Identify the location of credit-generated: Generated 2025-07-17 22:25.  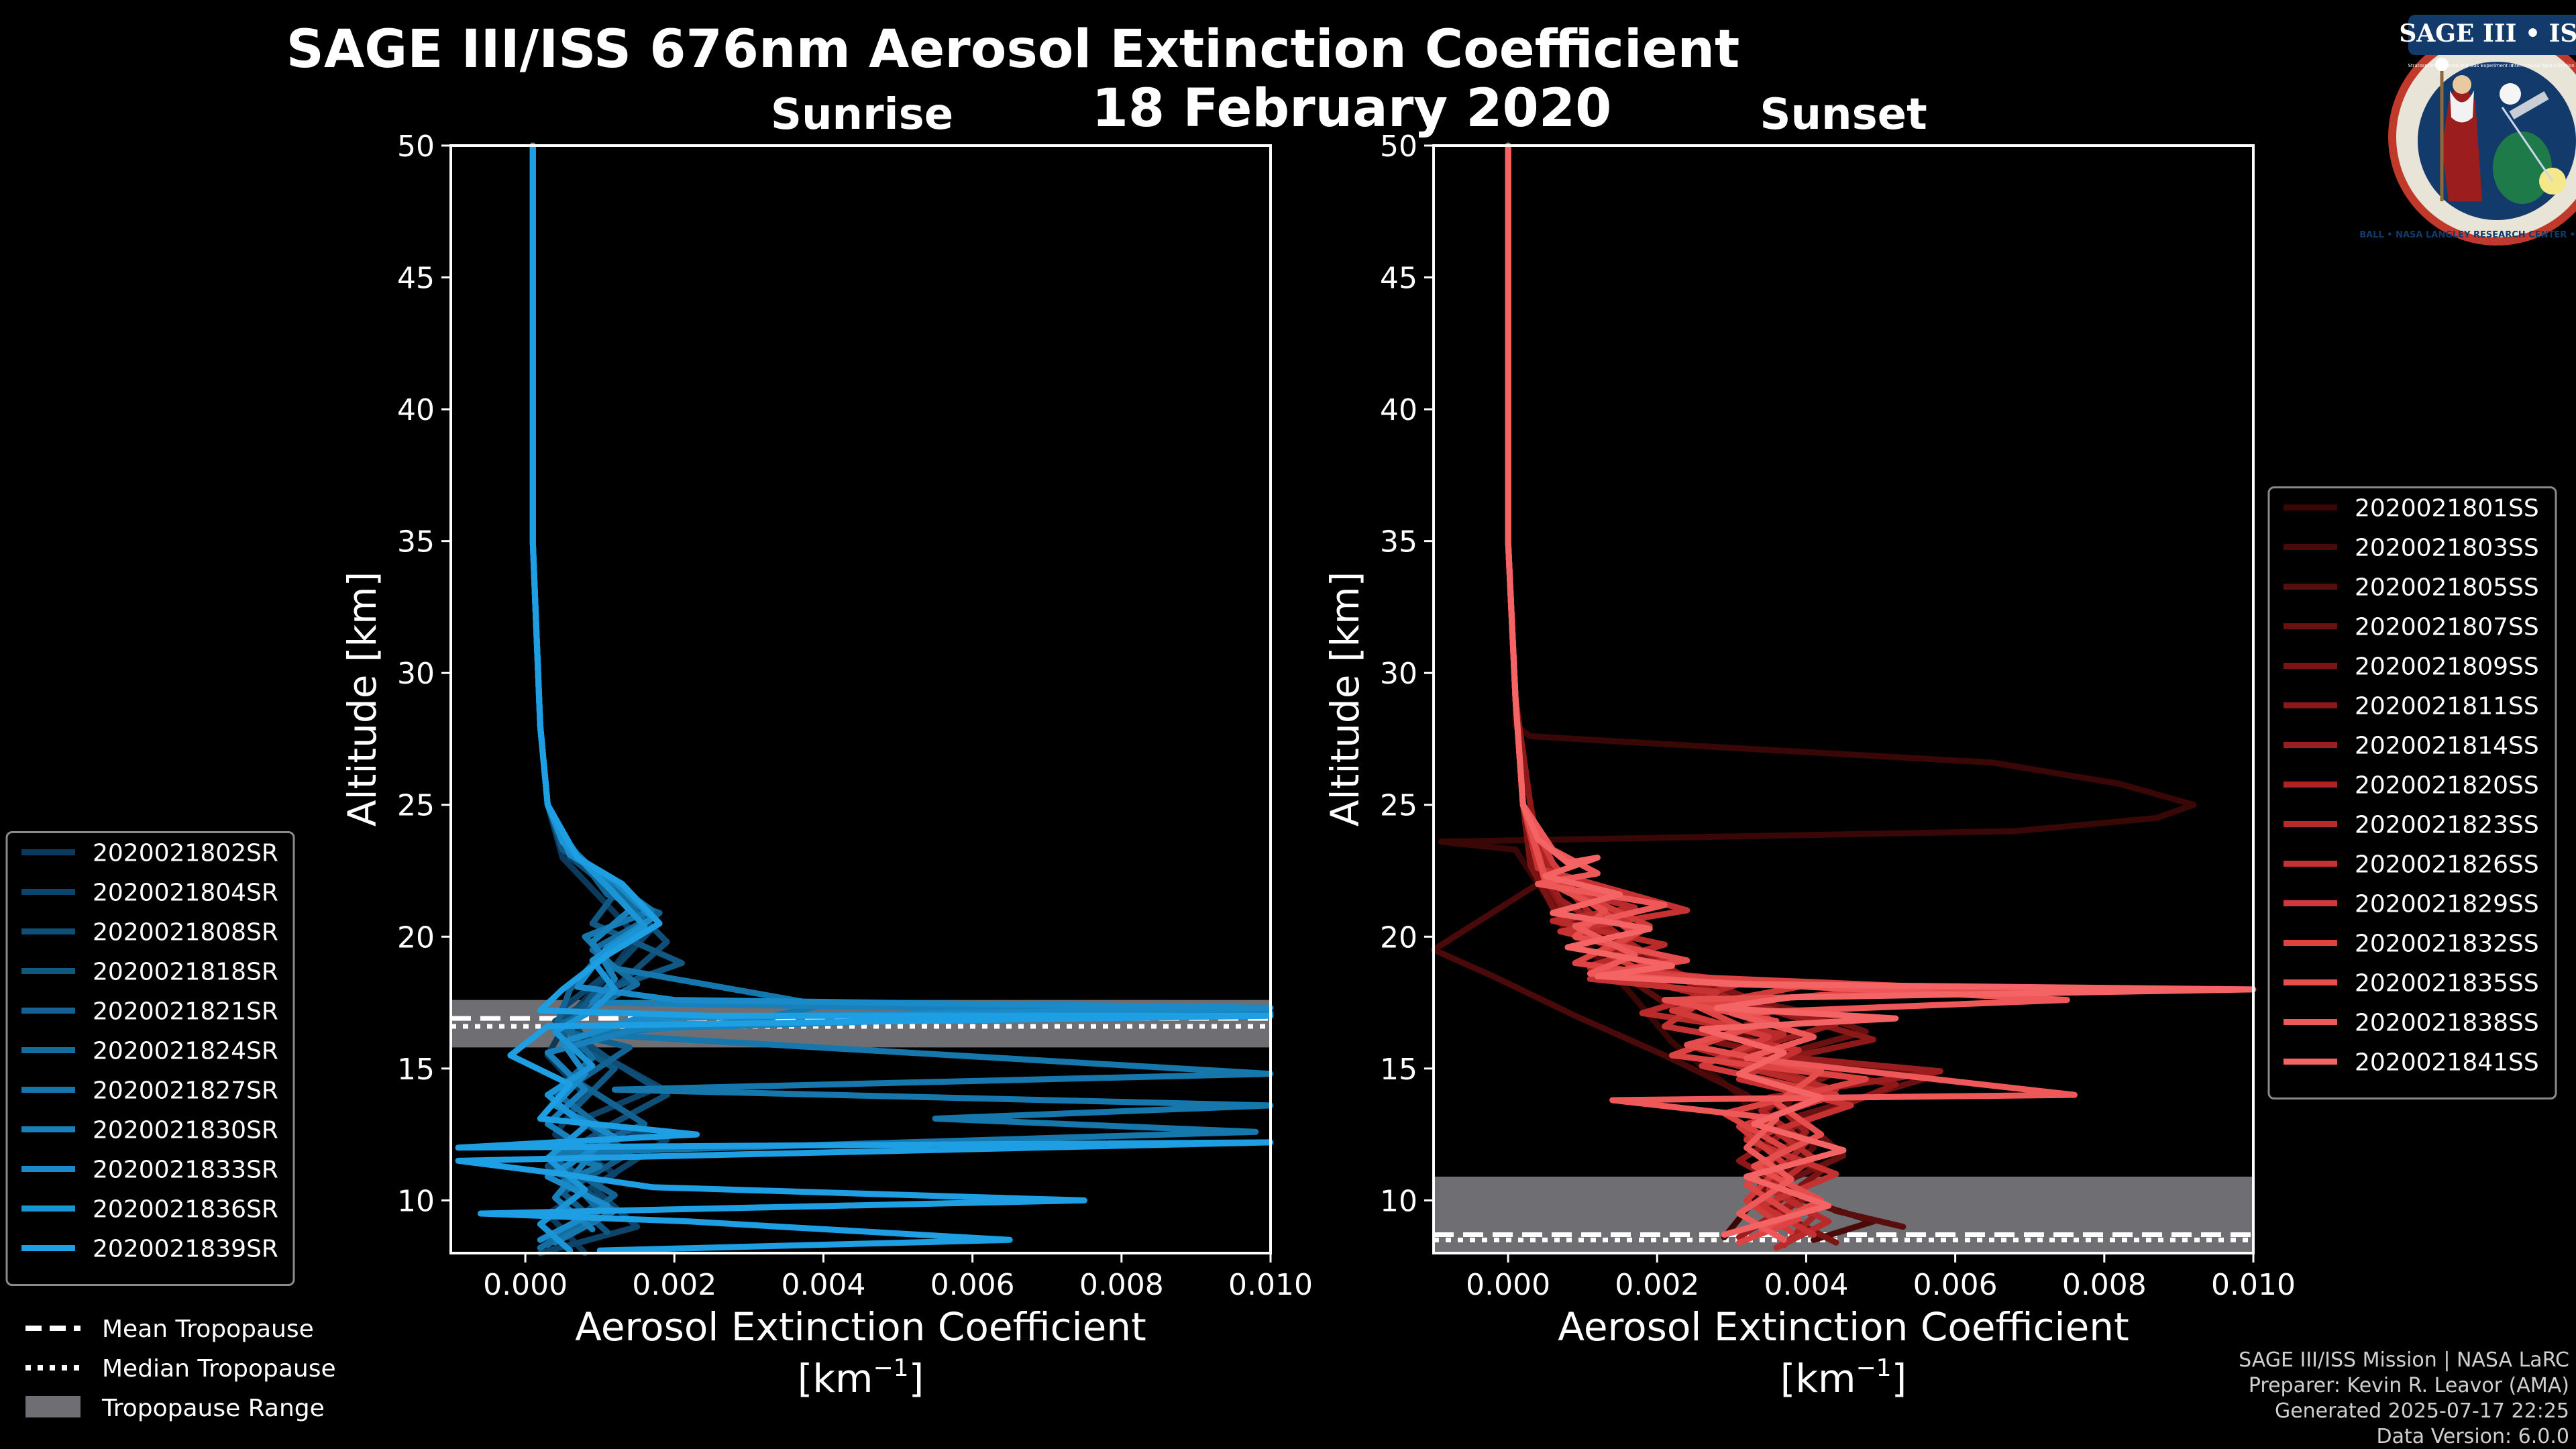
(2422, 1411).